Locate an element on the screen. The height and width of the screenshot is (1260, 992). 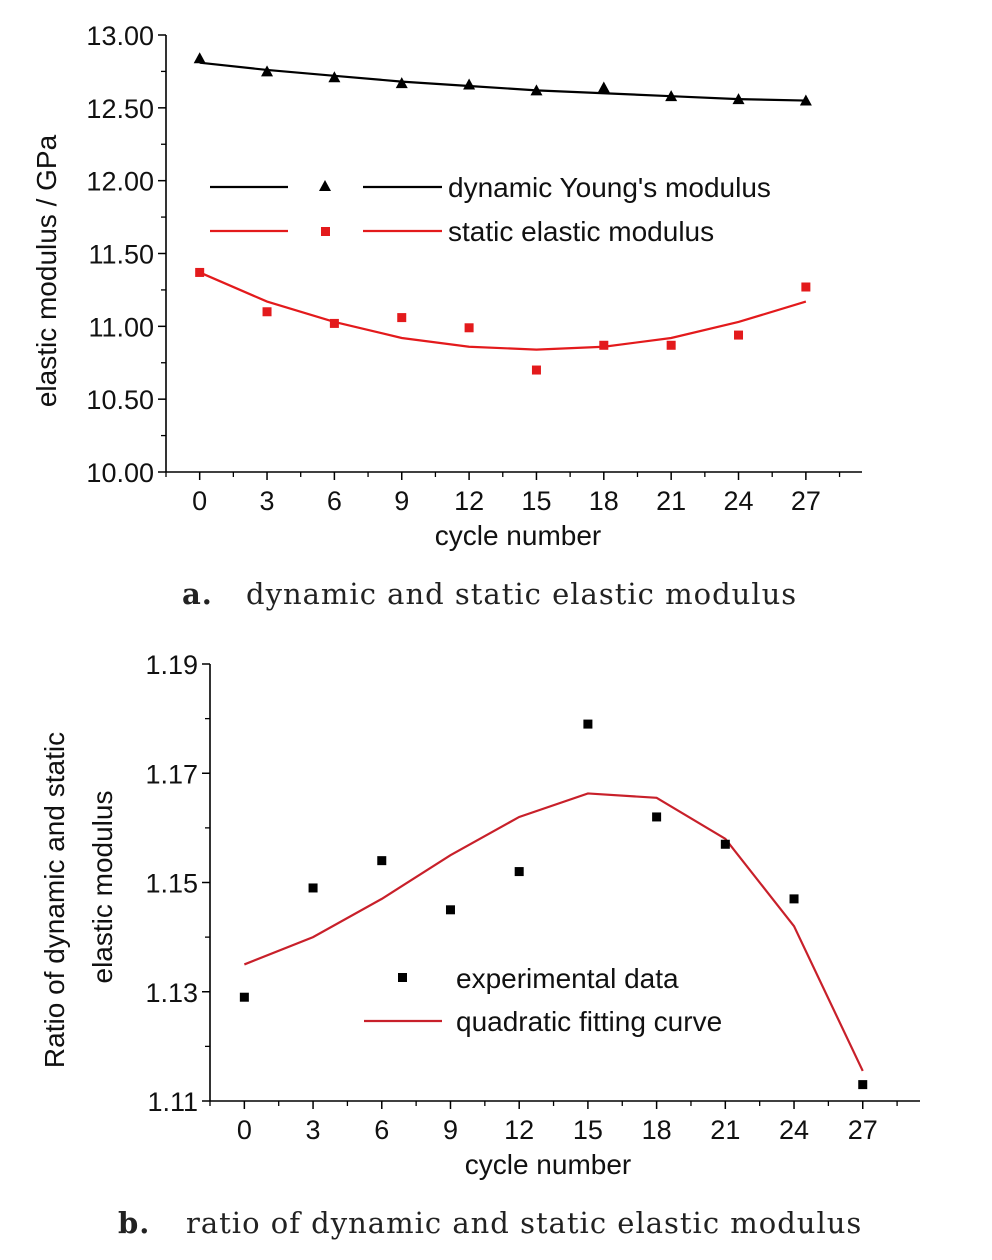
chart-a-panel-label: a. is located at coordinates (197, 594).